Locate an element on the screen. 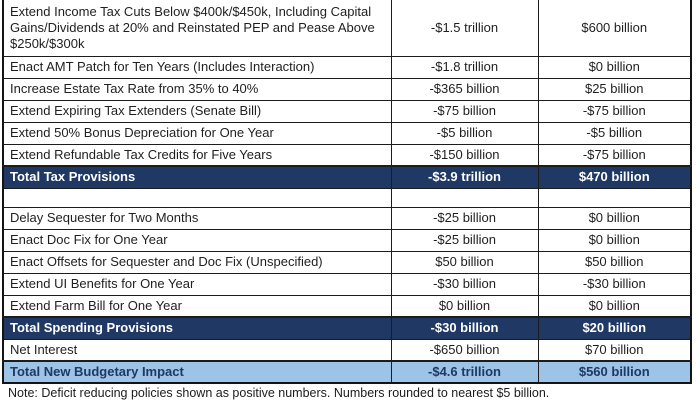 The height and width of the screenshot is (400, 700). policy-cell: Total Spending Provisions is located at coordinates (197, 328).